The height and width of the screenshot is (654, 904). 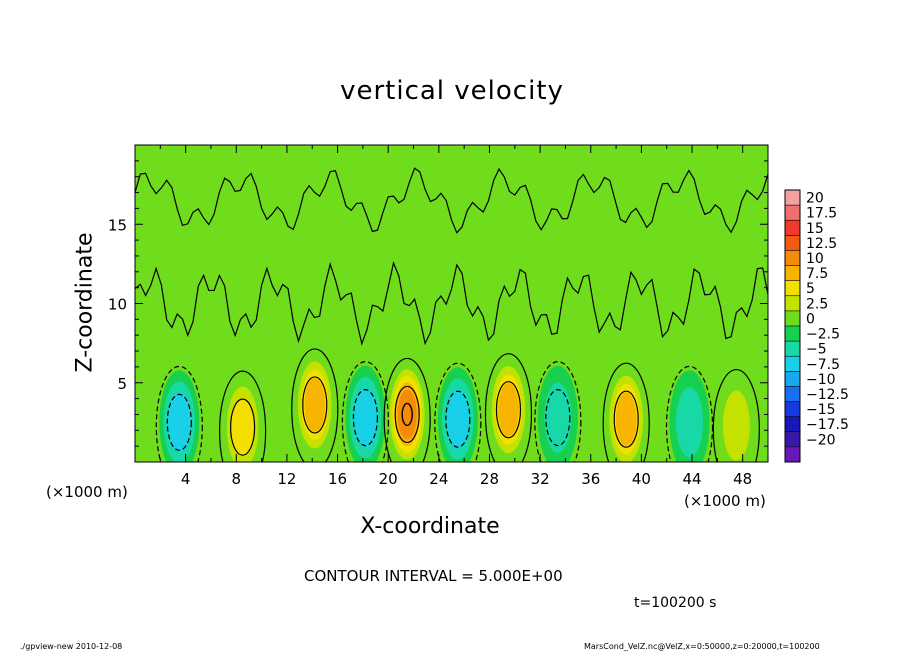 I want to click on x-tick-label: 12, so click(x=286, y=479).